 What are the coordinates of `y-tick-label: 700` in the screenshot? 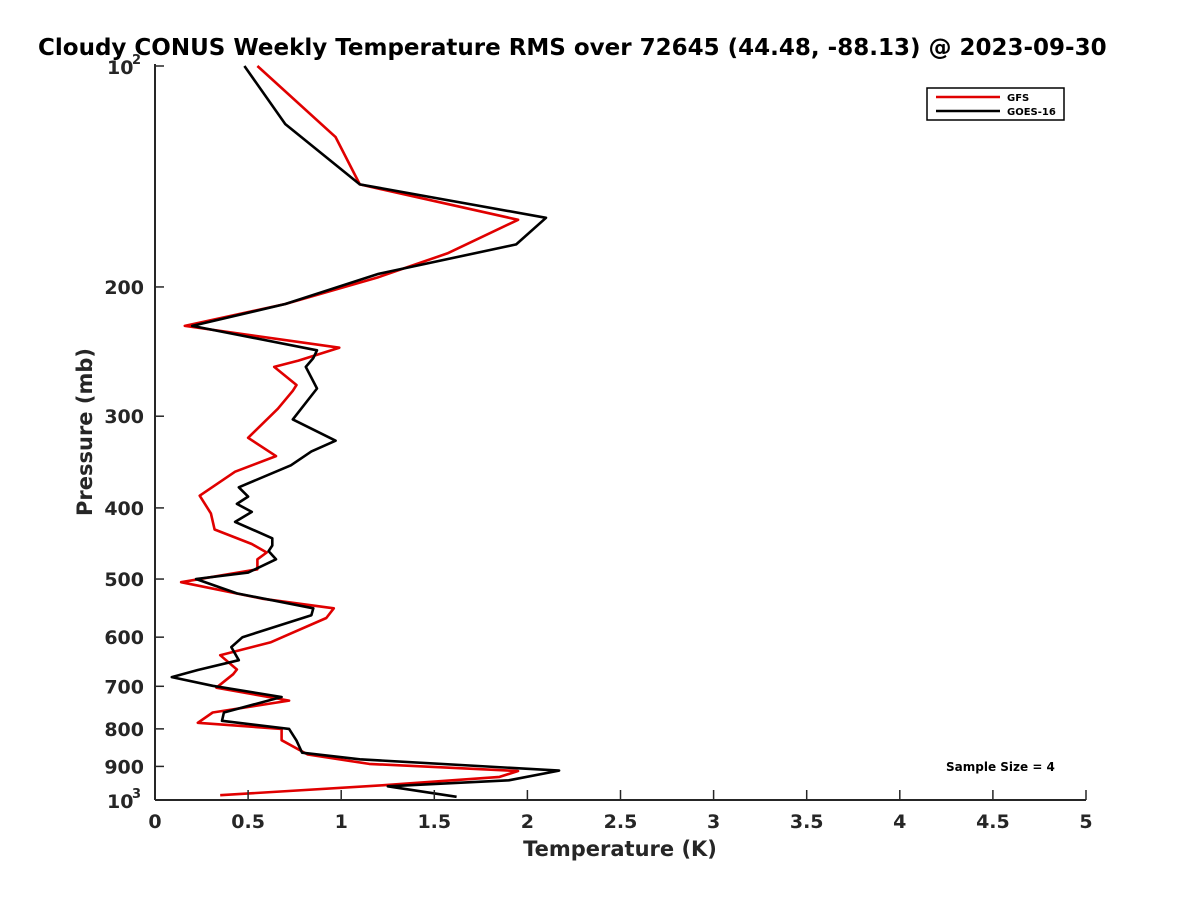 It's located at (124, 687).